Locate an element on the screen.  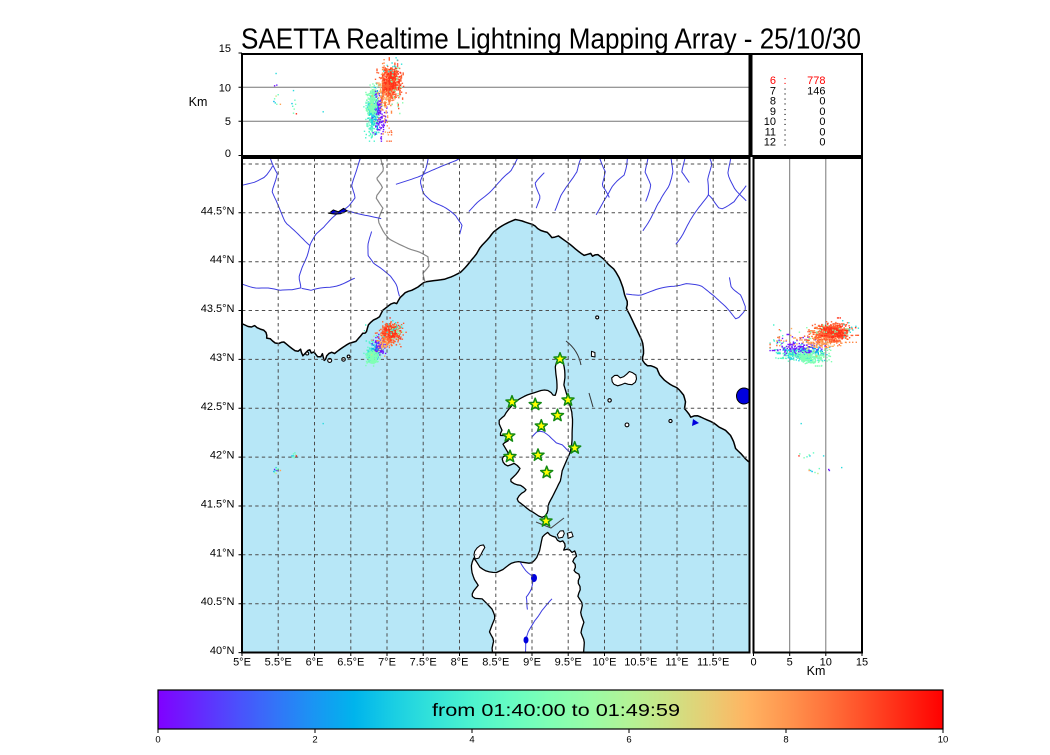
svg-text: 41.5°N is located at coordinates (218, 505).